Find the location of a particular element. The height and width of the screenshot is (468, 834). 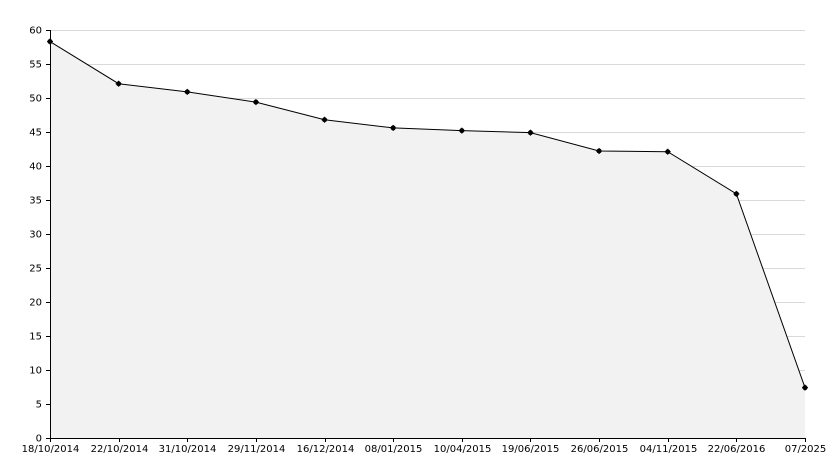

y-tick-label: 15 is located at coordinates (35, 337).